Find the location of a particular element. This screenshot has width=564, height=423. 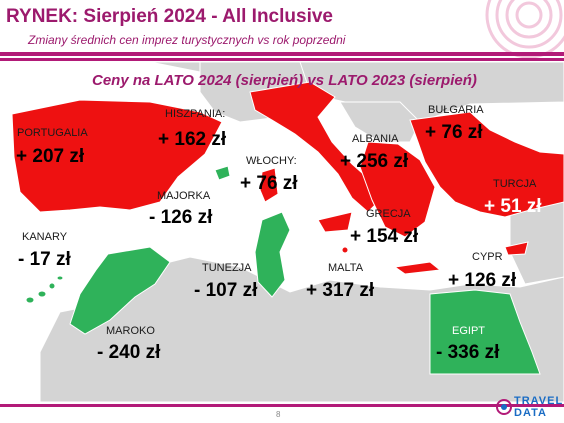

value-grecja: + 154 zł is located at coordinates (384, 236).